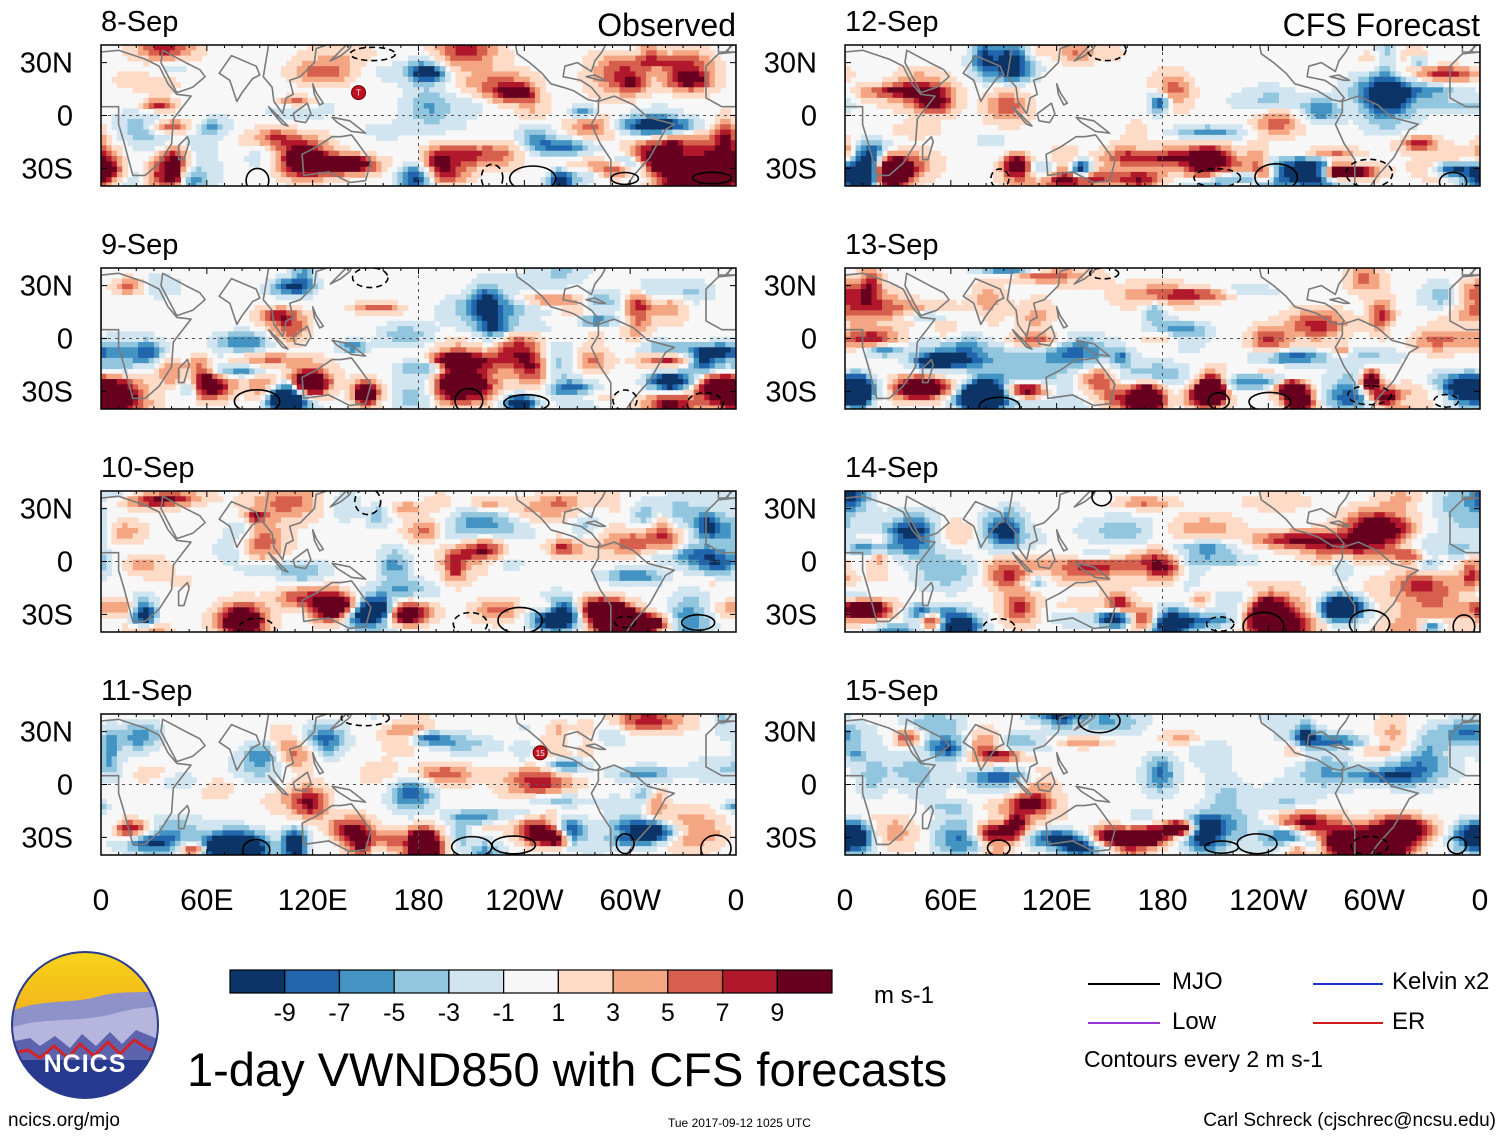 The image size is (1510, 1137). What do you see at coordinates (558, 1013) in the screenshot?
I see `colorbar-label: 1` at bounding box center [558, 1013].